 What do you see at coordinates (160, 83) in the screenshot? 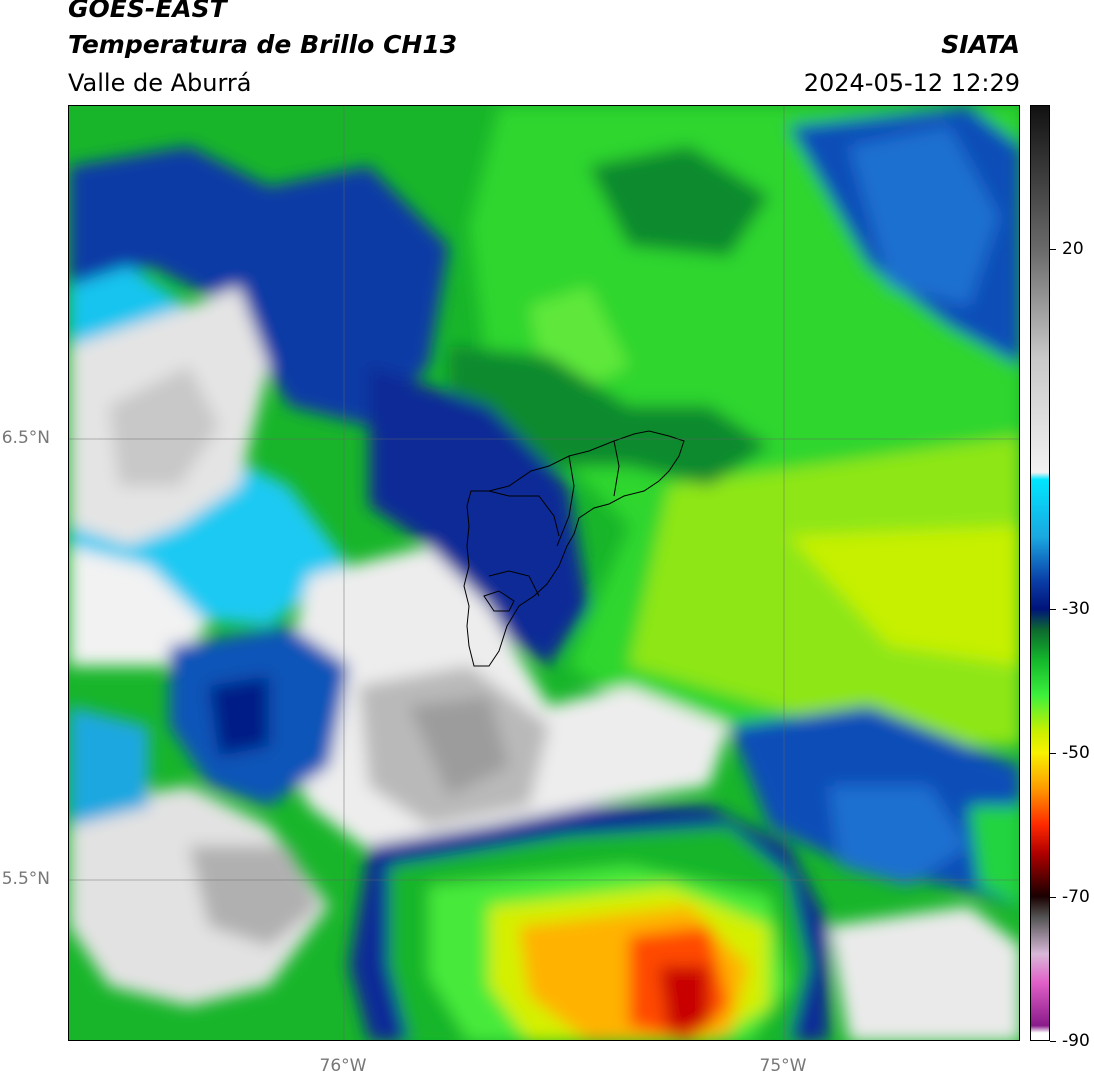
I see `region-label: Valle de Aburrá` at bounding box center [160, 83].